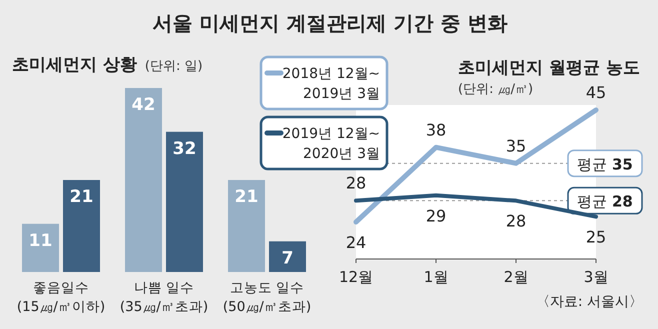 Image resolution: width=658 pixels, height=329 pixels. I want to click on text: 〈자료: 서울시〉, so click(589, 302).